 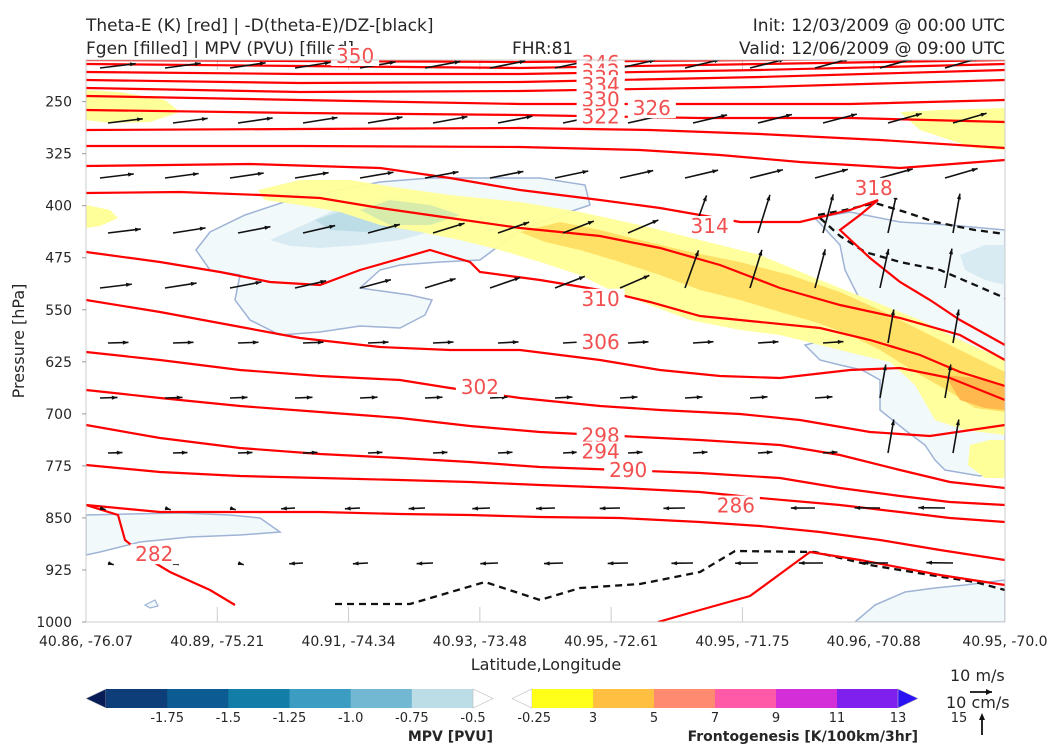 What do you see at coordinates (58, 519) in the screenshot?
I see `y-tick-label: 850` at bounding box center [58, 519].